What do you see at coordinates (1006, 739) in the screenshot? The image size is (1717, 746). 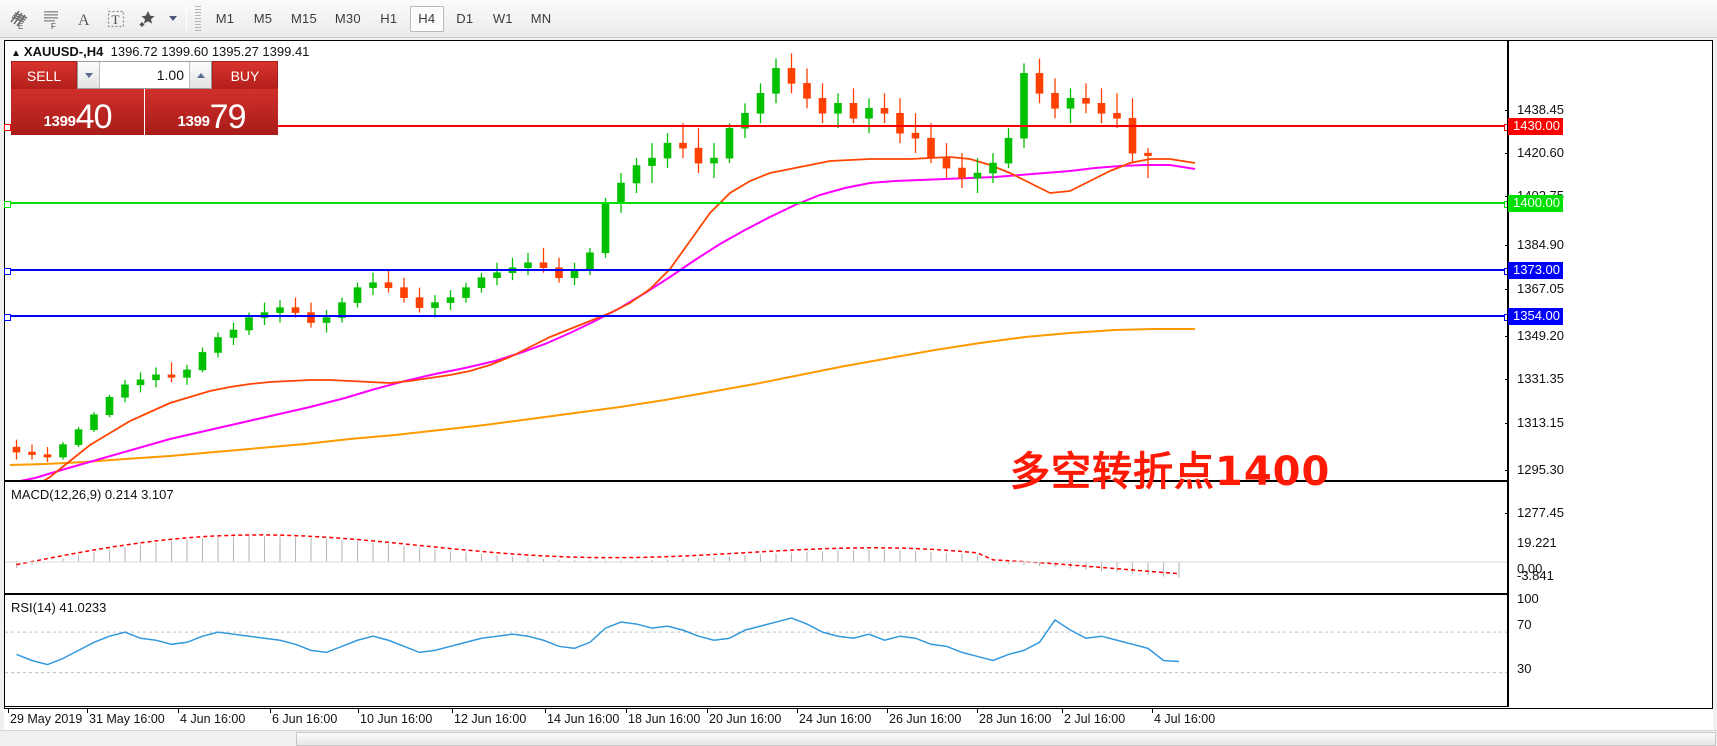 I see `horizontal-scrollbar-thumb` at bounding box center [1006, 739].